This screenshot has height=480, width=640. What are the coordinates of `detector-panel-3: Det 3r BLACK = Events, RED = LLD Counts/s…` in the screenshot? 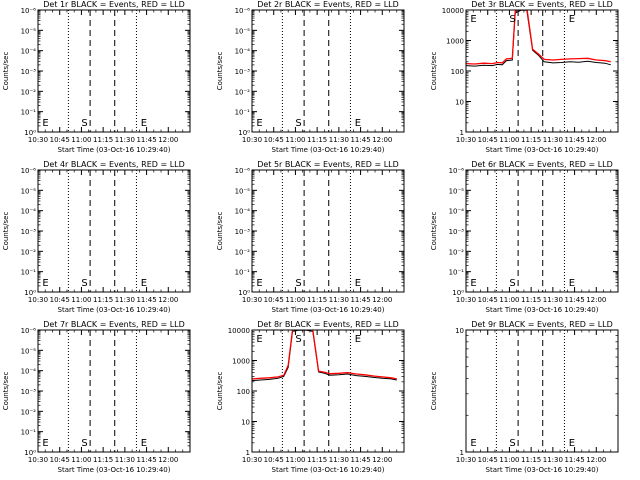 It's located at (524, 77).